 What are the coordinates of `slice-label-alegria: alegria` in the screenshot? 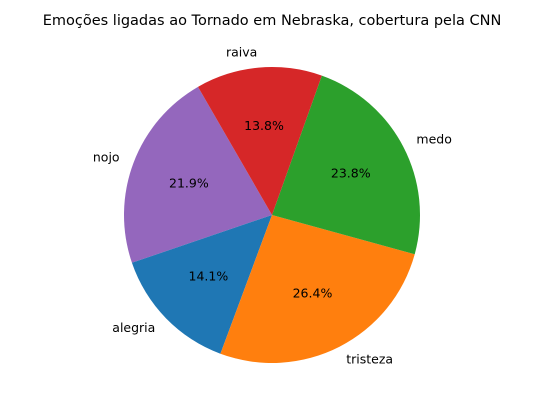 It's located at (133, 327).